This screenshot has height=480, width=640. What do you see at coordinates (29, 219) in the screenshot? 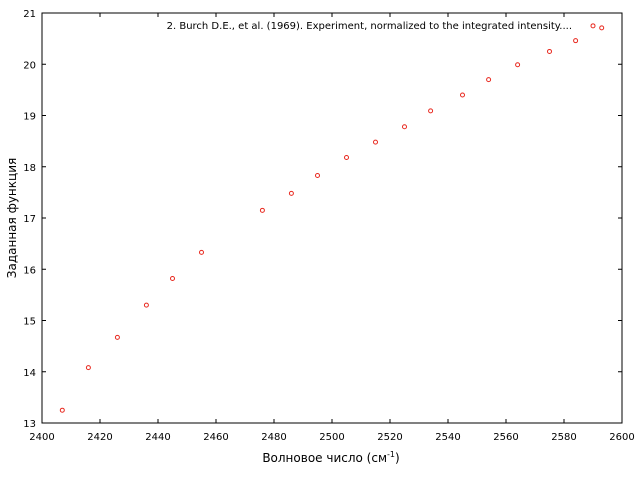
I see `y-tick-label: 17` at bounding box center [29, 219].